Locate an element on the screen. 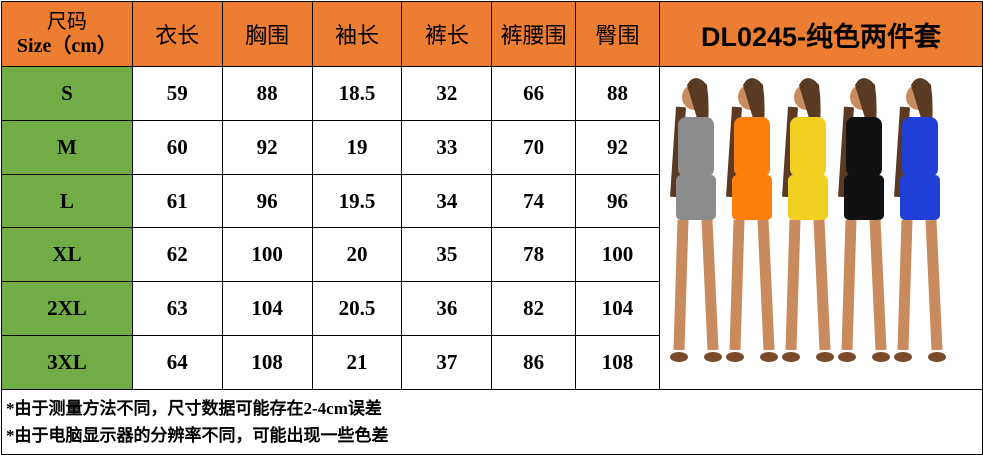 The width and height of the screenshot is (983, 455). value-cell: 20.5 is located at coordinates (357, 309).